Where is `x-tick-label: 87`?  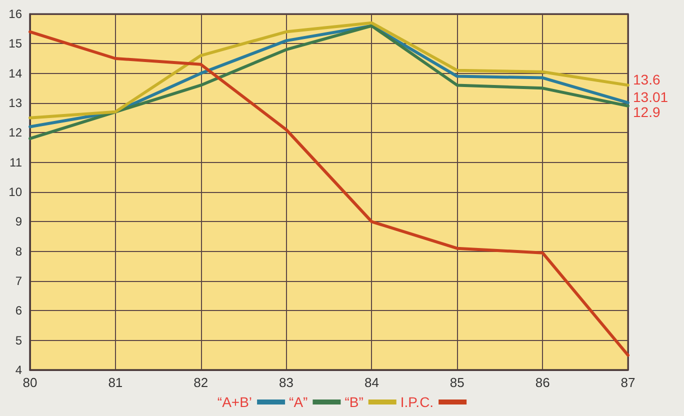 x-tick-label: 87 is located at coordinates (628, 382).